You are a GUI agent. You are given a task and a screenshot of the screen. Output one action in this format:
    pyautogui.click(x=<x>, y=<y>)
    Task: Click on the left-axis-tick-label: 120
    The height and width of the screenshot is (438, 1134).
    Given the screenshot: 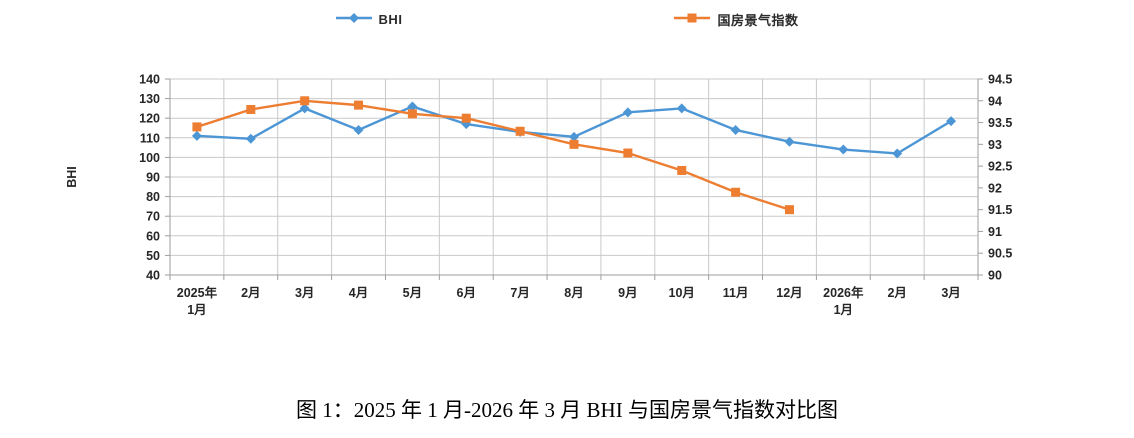 What is the action you would take?
    pyautogui.click(x=149, y=119)
    